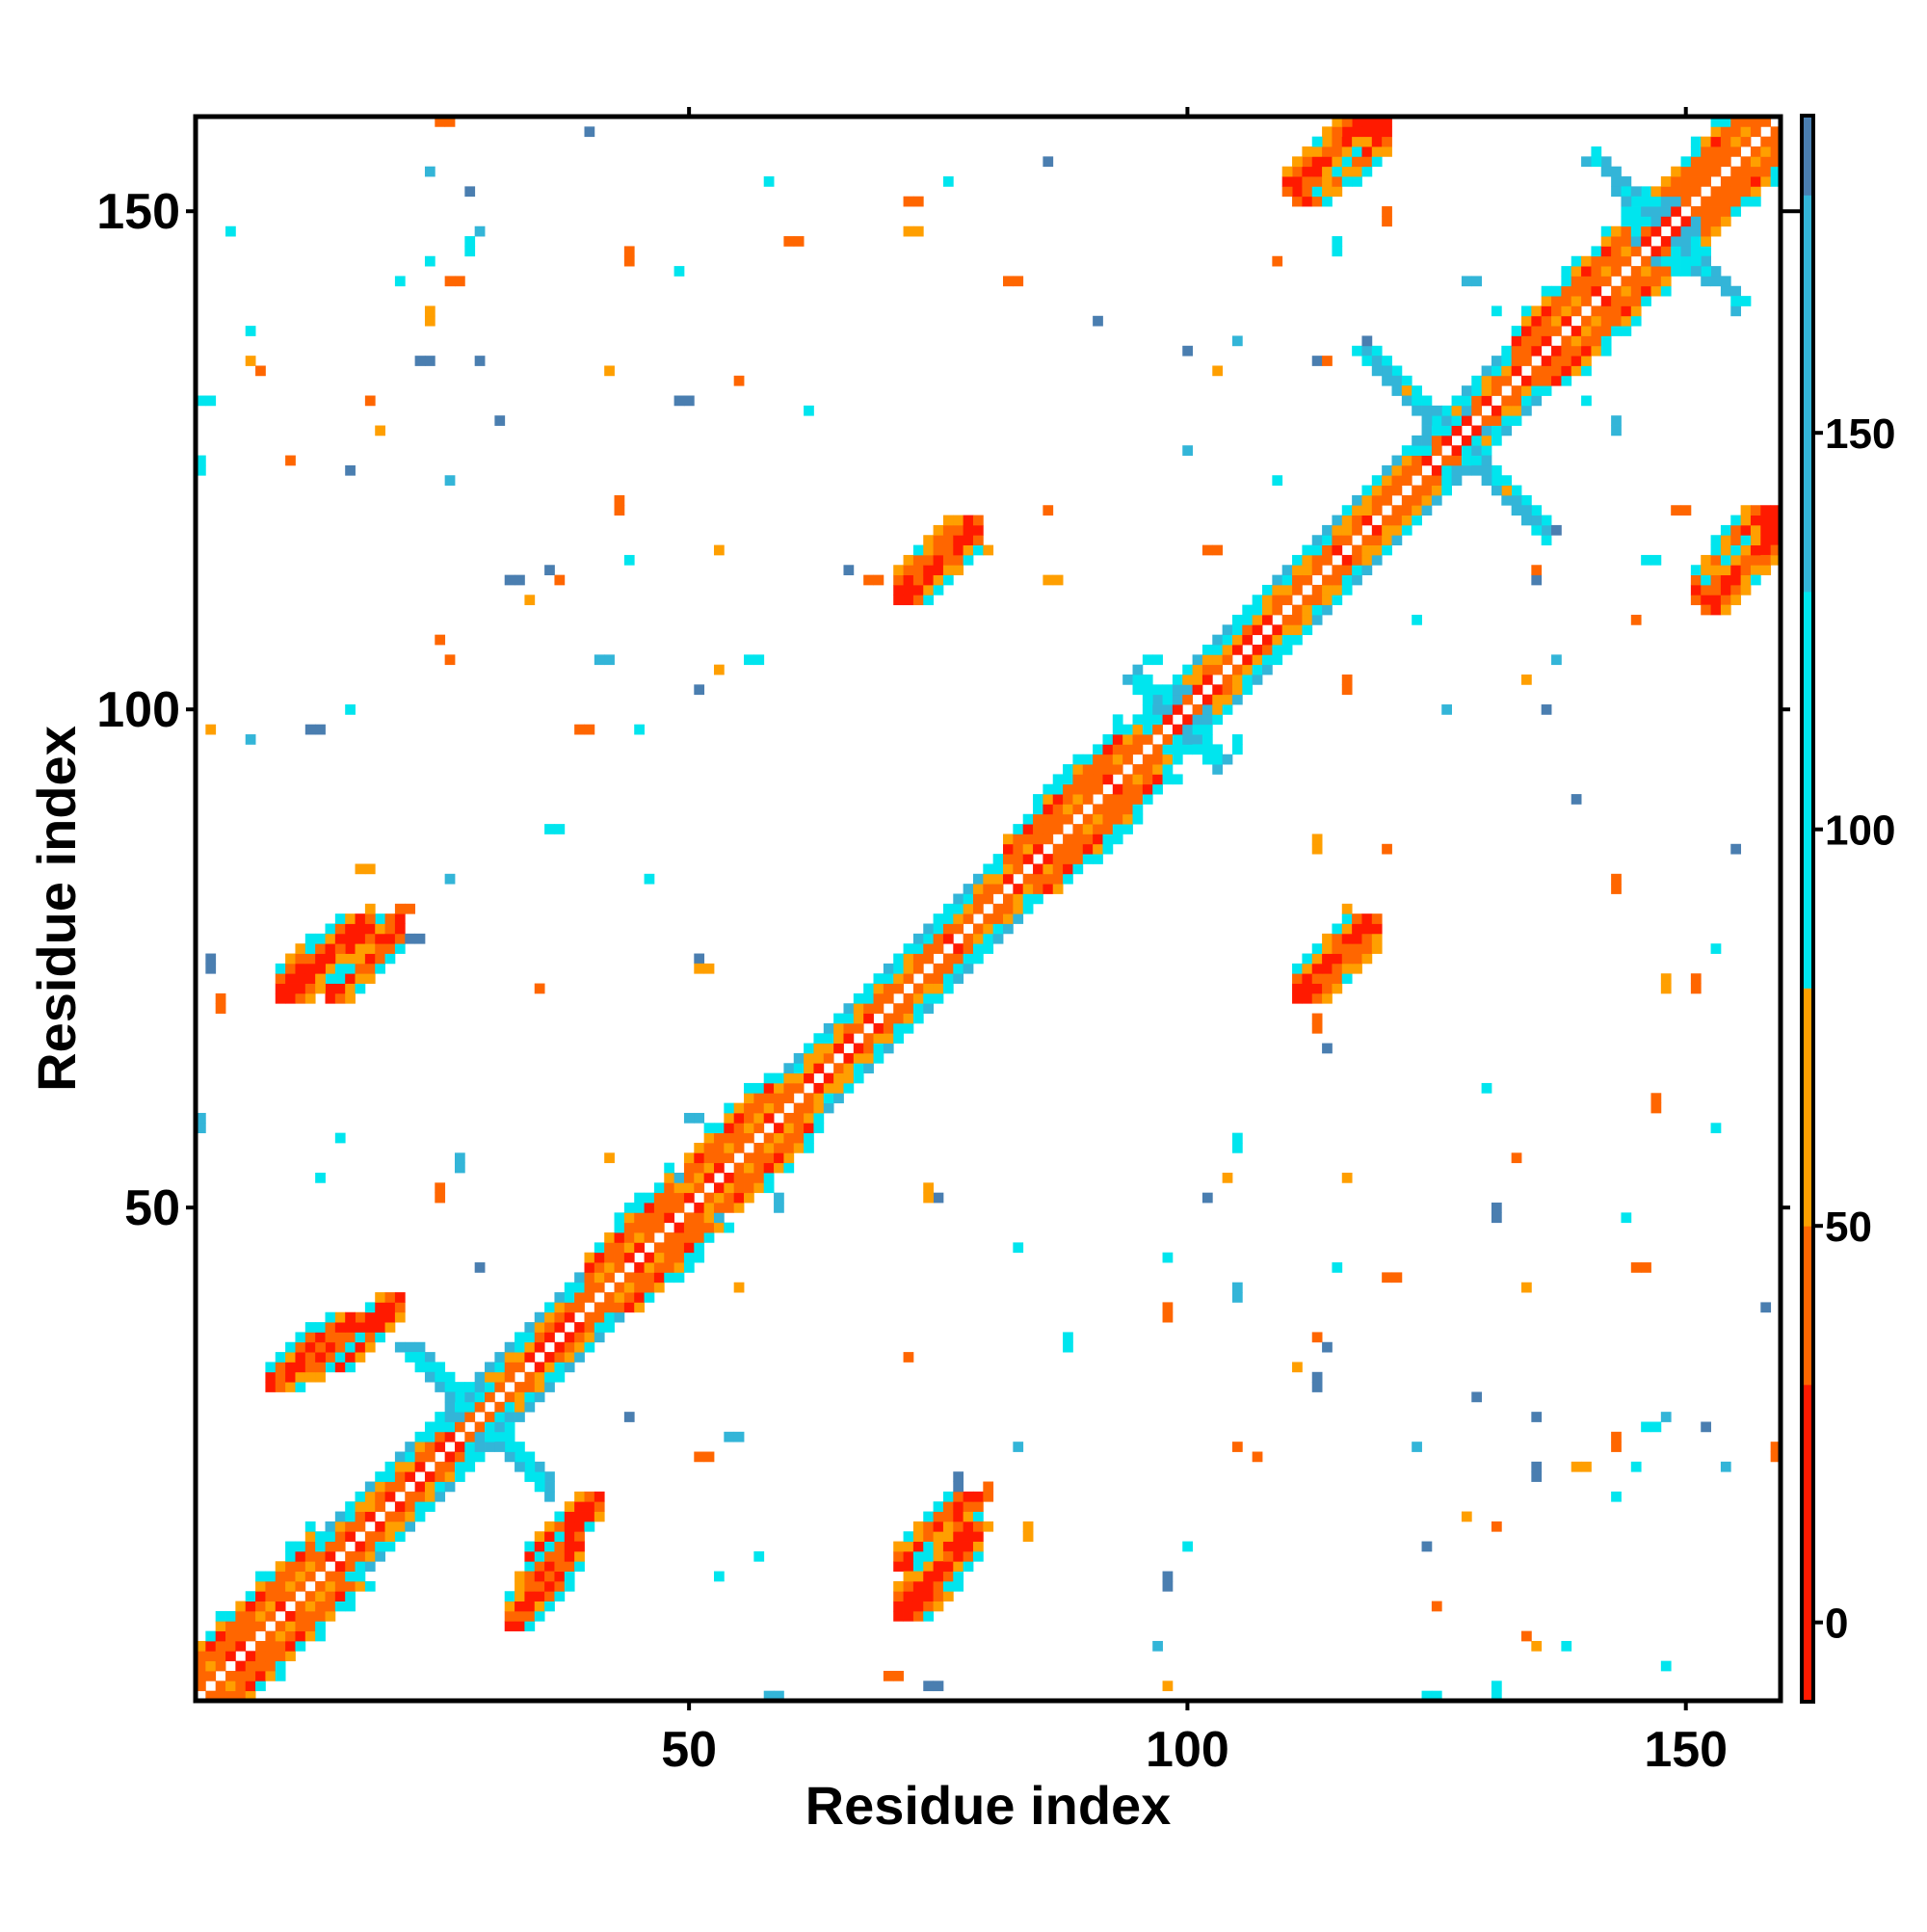 The image size is (1927, 1932). What do you see at coordinates (1807, 909) in the screenshot?
I see `colorbar-frame` at bounding box center [1807, 909].